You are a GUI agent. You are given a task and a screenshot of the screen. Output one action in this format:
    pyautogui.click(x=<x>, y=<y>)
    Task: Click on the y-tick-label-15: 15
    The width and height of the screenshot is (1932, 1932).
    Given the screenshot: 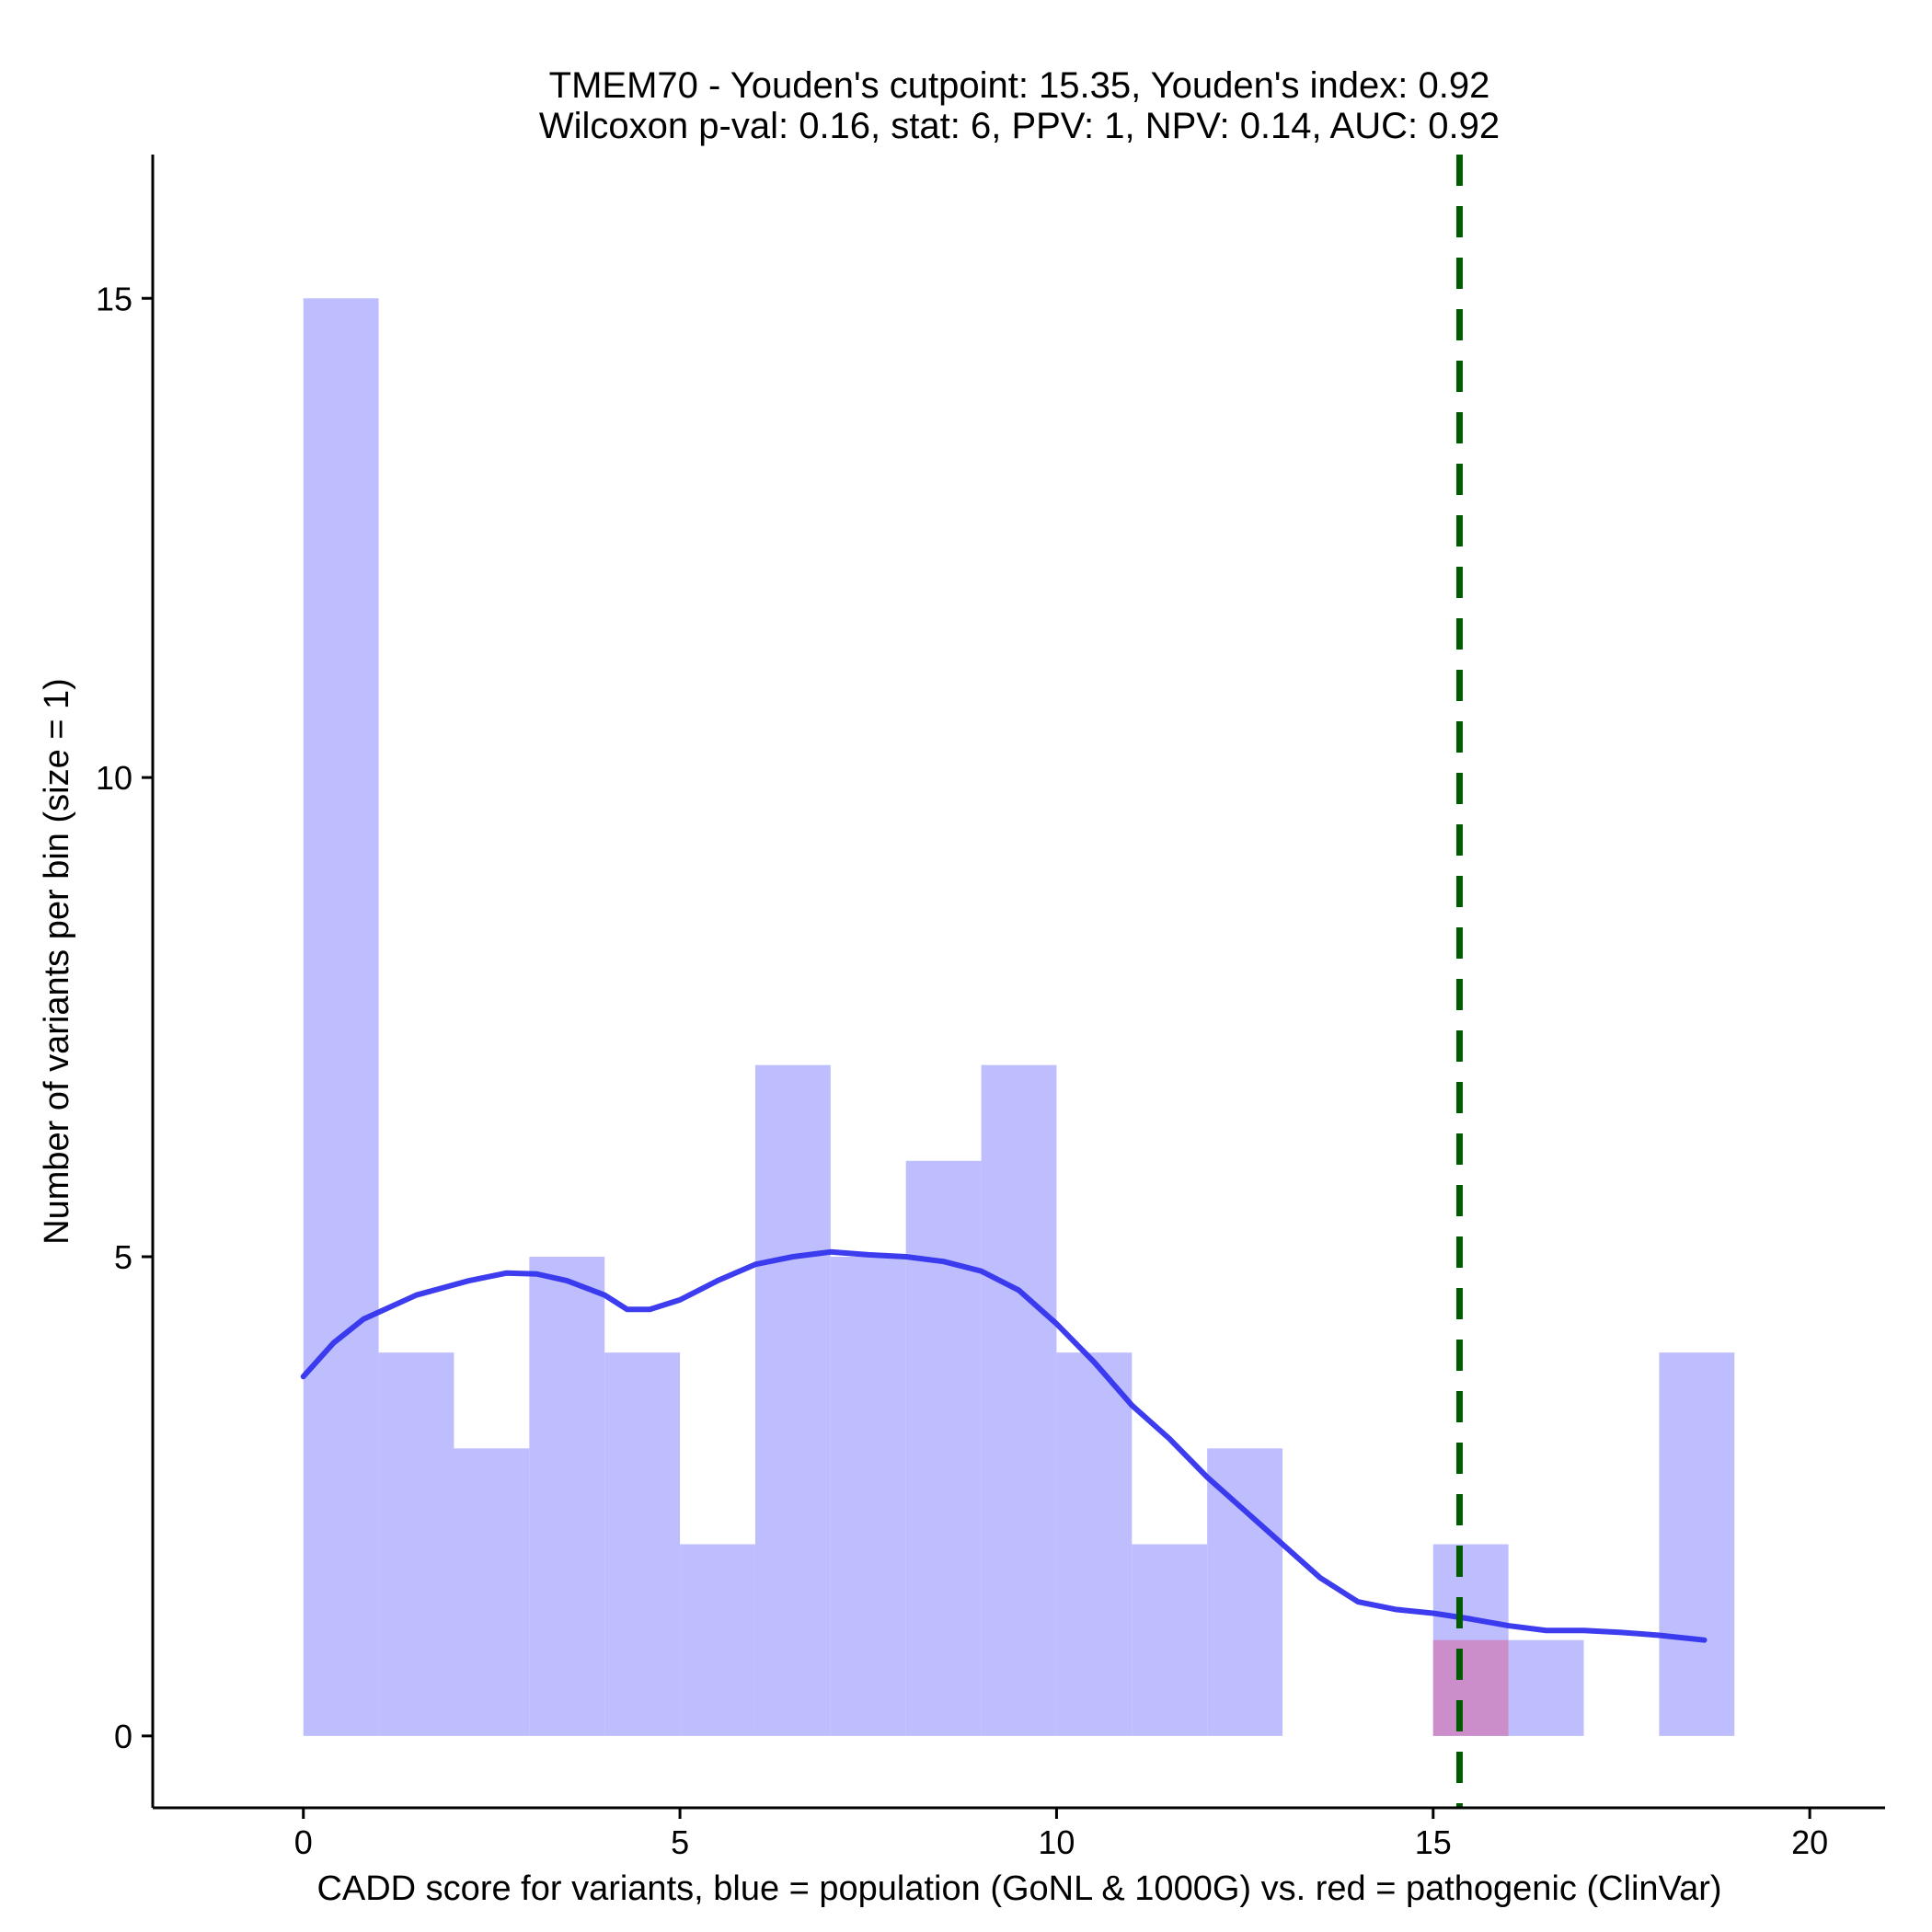 What is the action you would take?
    pyautogui.click(x=114, y=298)
    